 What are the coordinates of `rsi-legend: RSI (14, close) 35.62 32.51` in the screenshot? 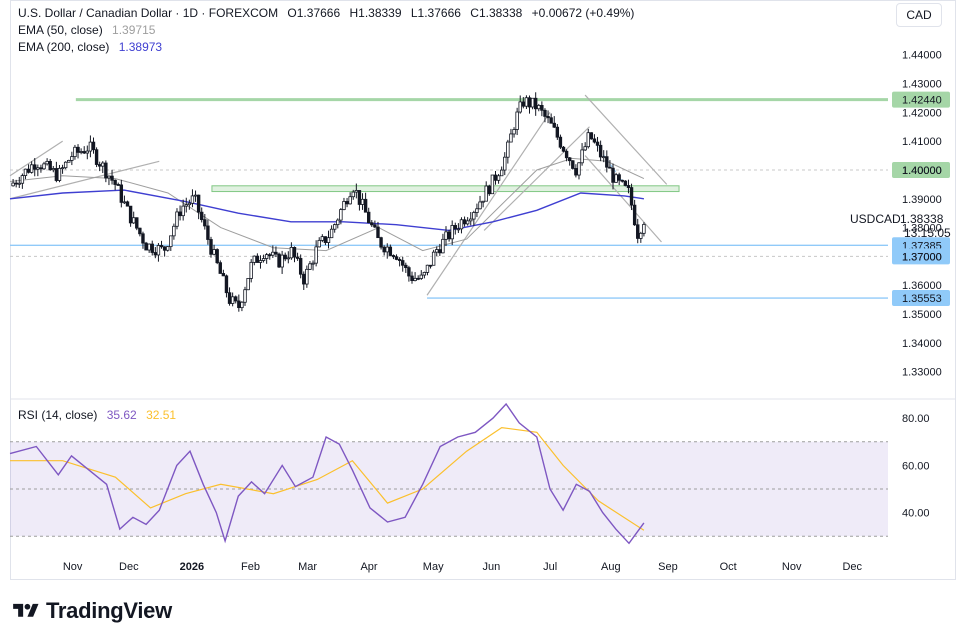 It's located at (100, 415).